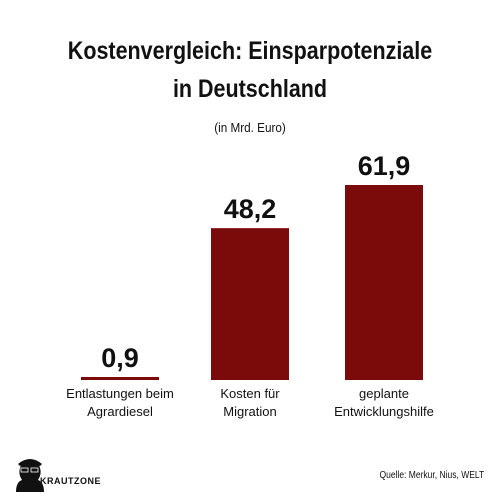 This screenshot has width=500, height=500. Describe the element at coordinates (431, 475) in the screenshot. I see `source-note: Quelle: Merkur, Nius, WELT` at that location.